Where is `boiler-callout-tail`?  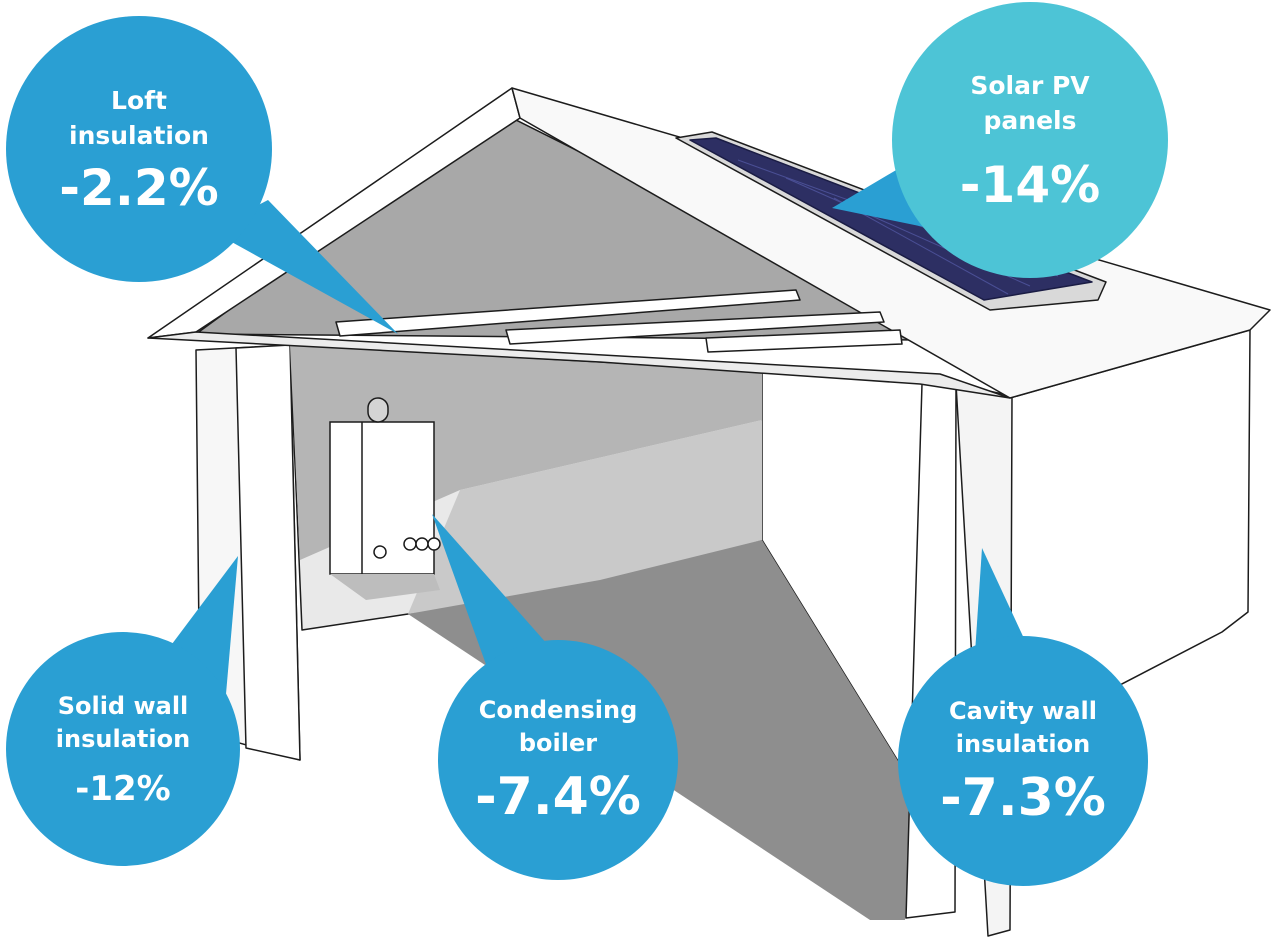
boiler-callout-tail is located at coordinates (494, 592).